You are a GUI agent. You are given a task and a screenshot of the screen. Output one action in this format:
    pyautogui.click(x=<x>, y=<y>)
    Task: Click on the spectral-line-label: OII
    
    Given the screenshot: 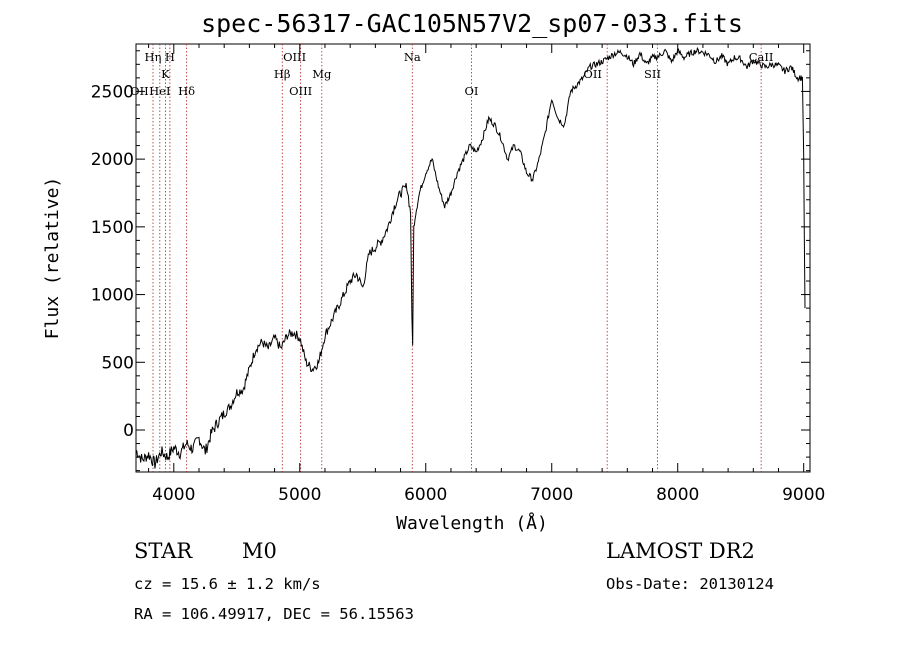 What is the action you would take?
    pyautogui.click(x=592, y=74)
    